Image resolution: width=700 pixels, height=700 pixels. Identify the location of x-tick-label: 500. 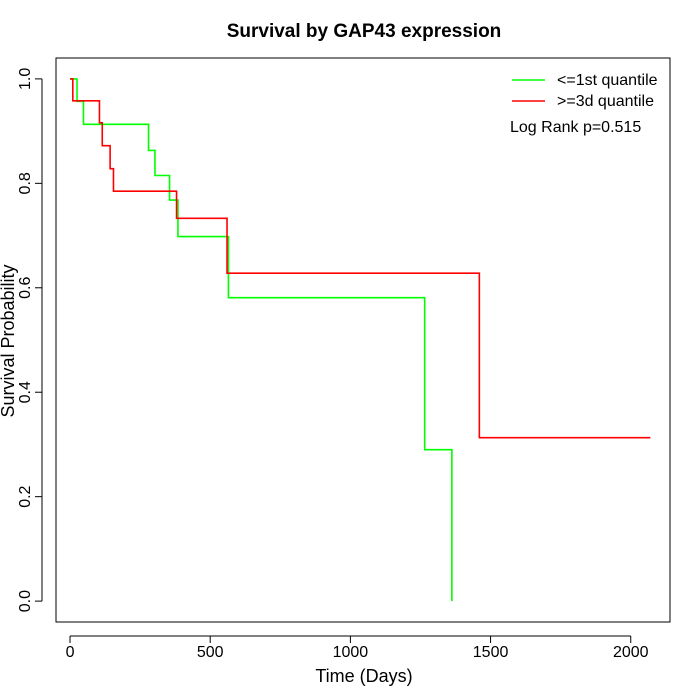
(210, 652).